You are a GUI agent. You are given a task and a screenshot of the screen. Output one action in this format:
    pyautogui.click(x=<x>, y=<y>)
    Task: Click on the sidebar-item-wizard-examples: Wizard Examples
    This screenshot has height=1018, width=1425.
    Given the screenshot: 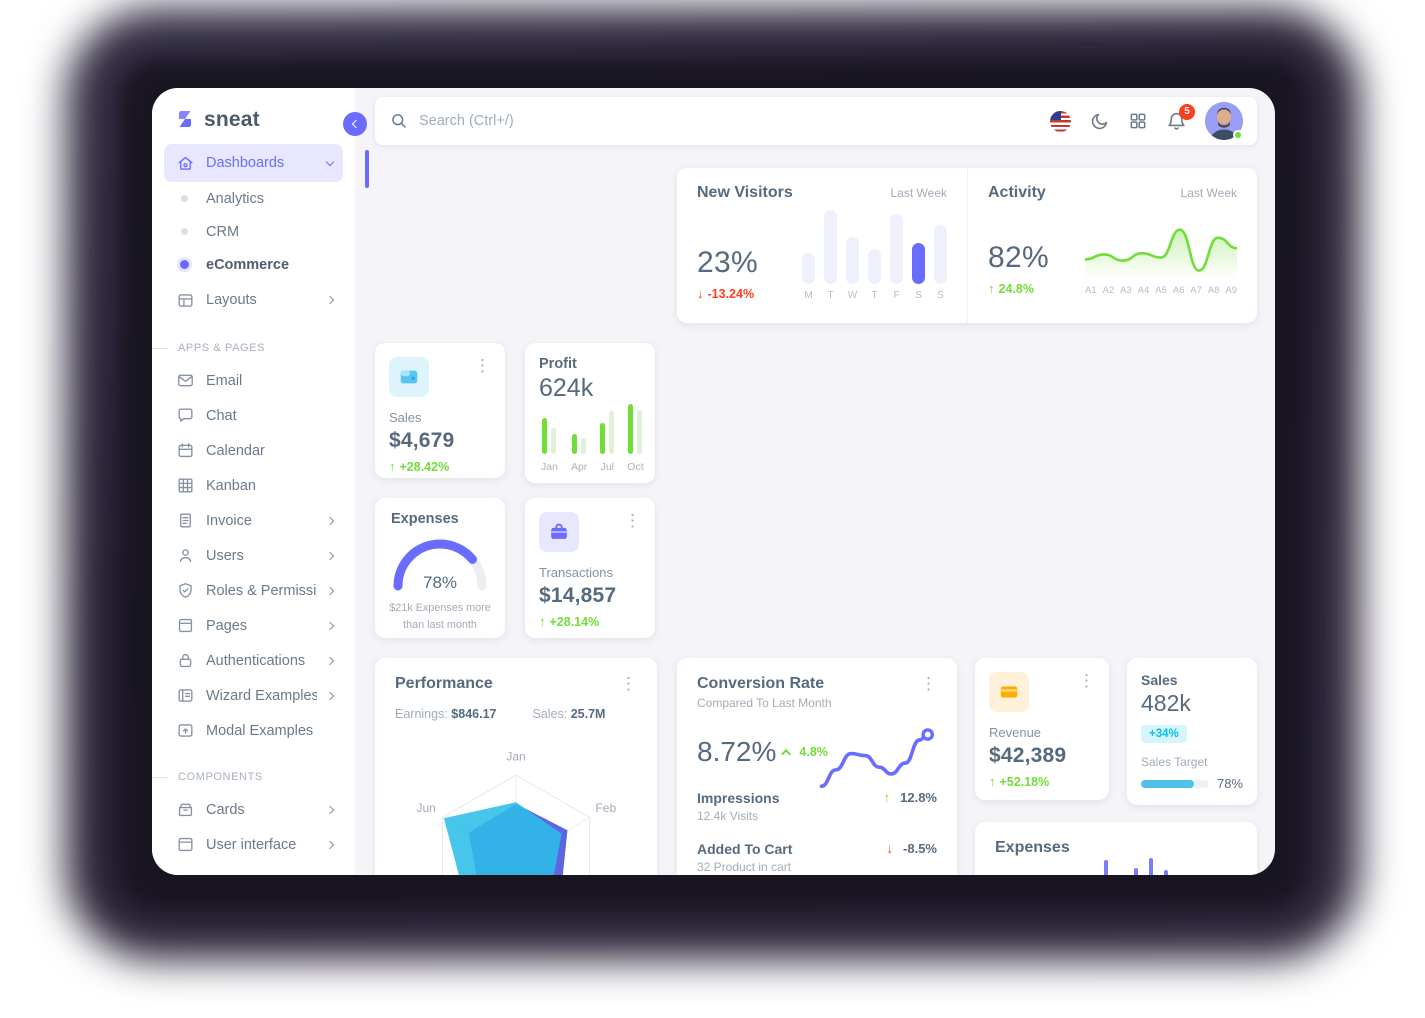 What is the action you would take?
    pyautogui.click(x=253, y=695)
    